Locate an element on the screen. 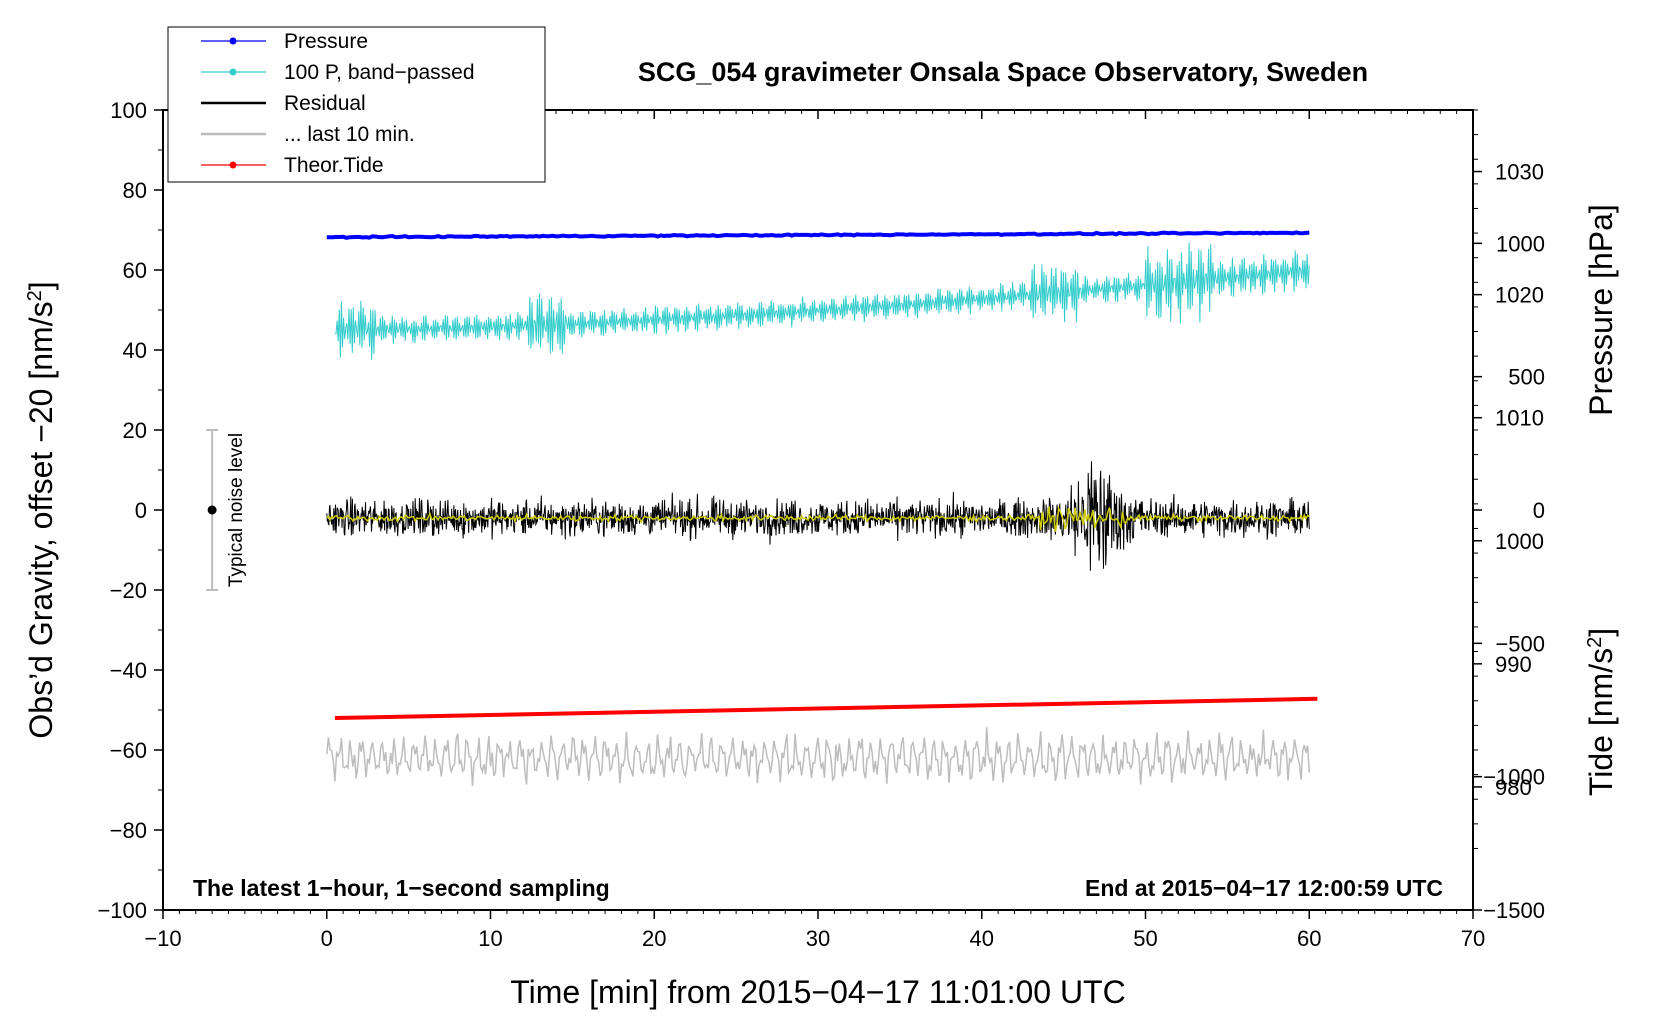  noise-level-label: Typical noise level is located at coordinates (236, 510).